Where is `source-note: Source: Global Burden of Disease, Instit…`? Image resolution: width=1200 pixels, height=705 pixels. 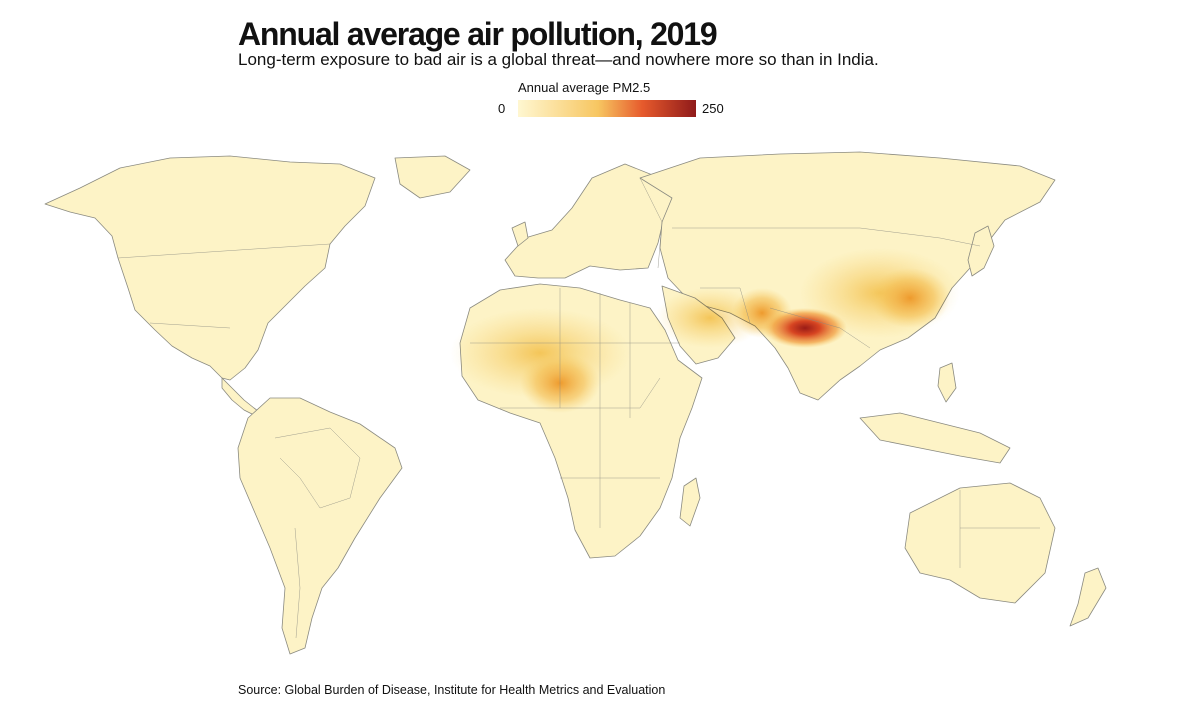
source-note: Source: Global Burden of Disease, Instit… is located at coordinates (452, 690).